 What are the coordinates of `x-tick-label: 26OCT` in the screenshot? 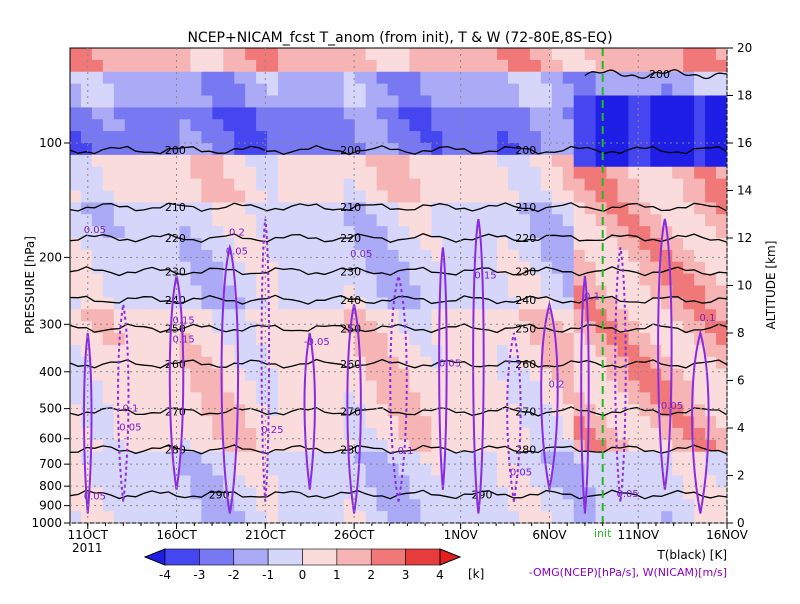 It's located at (354, 535).